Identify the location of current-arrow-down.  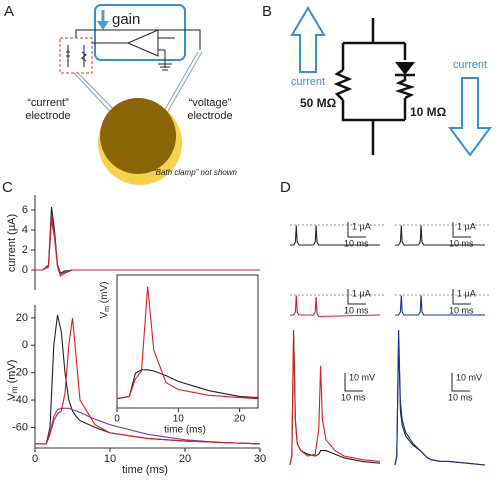
(470, 117).